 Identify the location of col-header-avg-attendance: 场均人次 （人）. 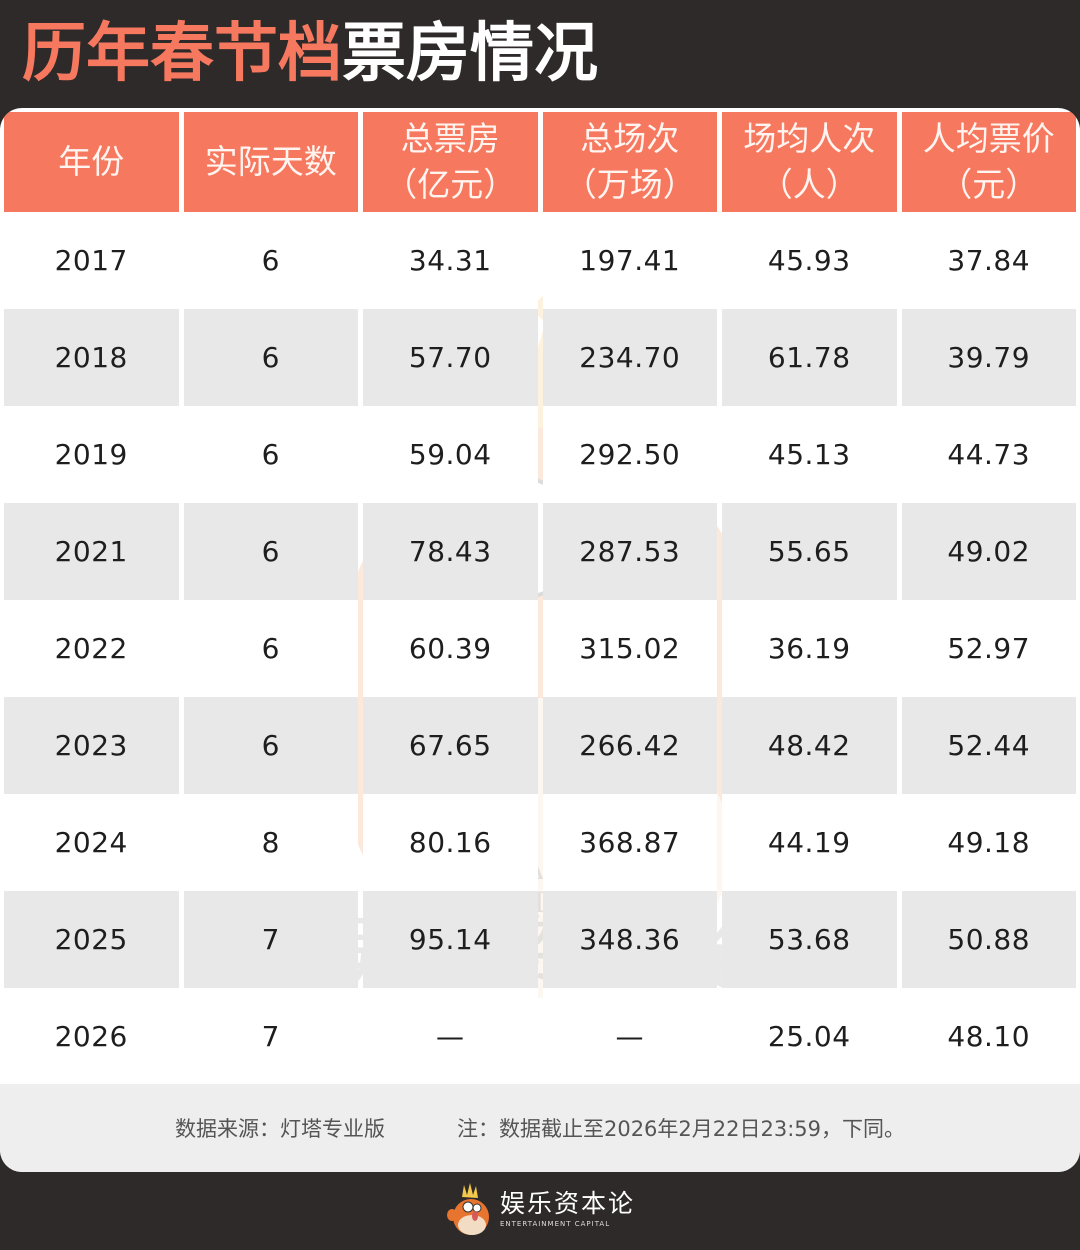
(809, 162).